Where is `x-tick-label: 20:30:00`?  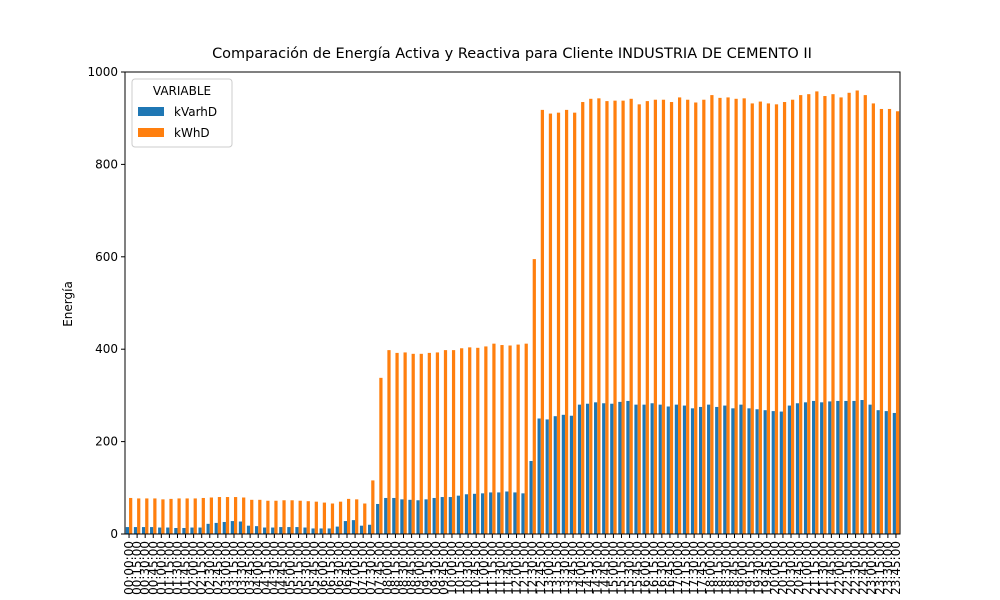 x-tick-label: 20:30:00 is located at coordinates (791, 568).